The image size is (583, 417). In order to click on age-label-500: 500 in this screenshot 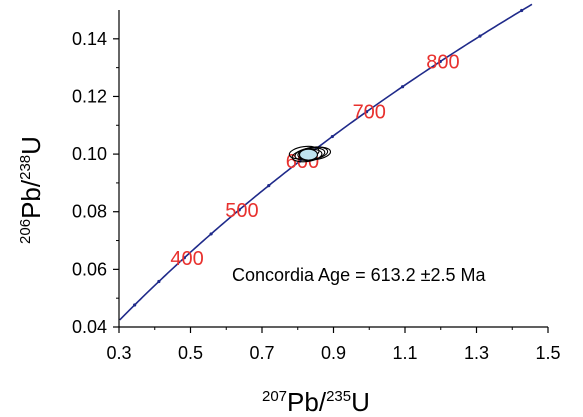, I will do `click(241, 211)`.